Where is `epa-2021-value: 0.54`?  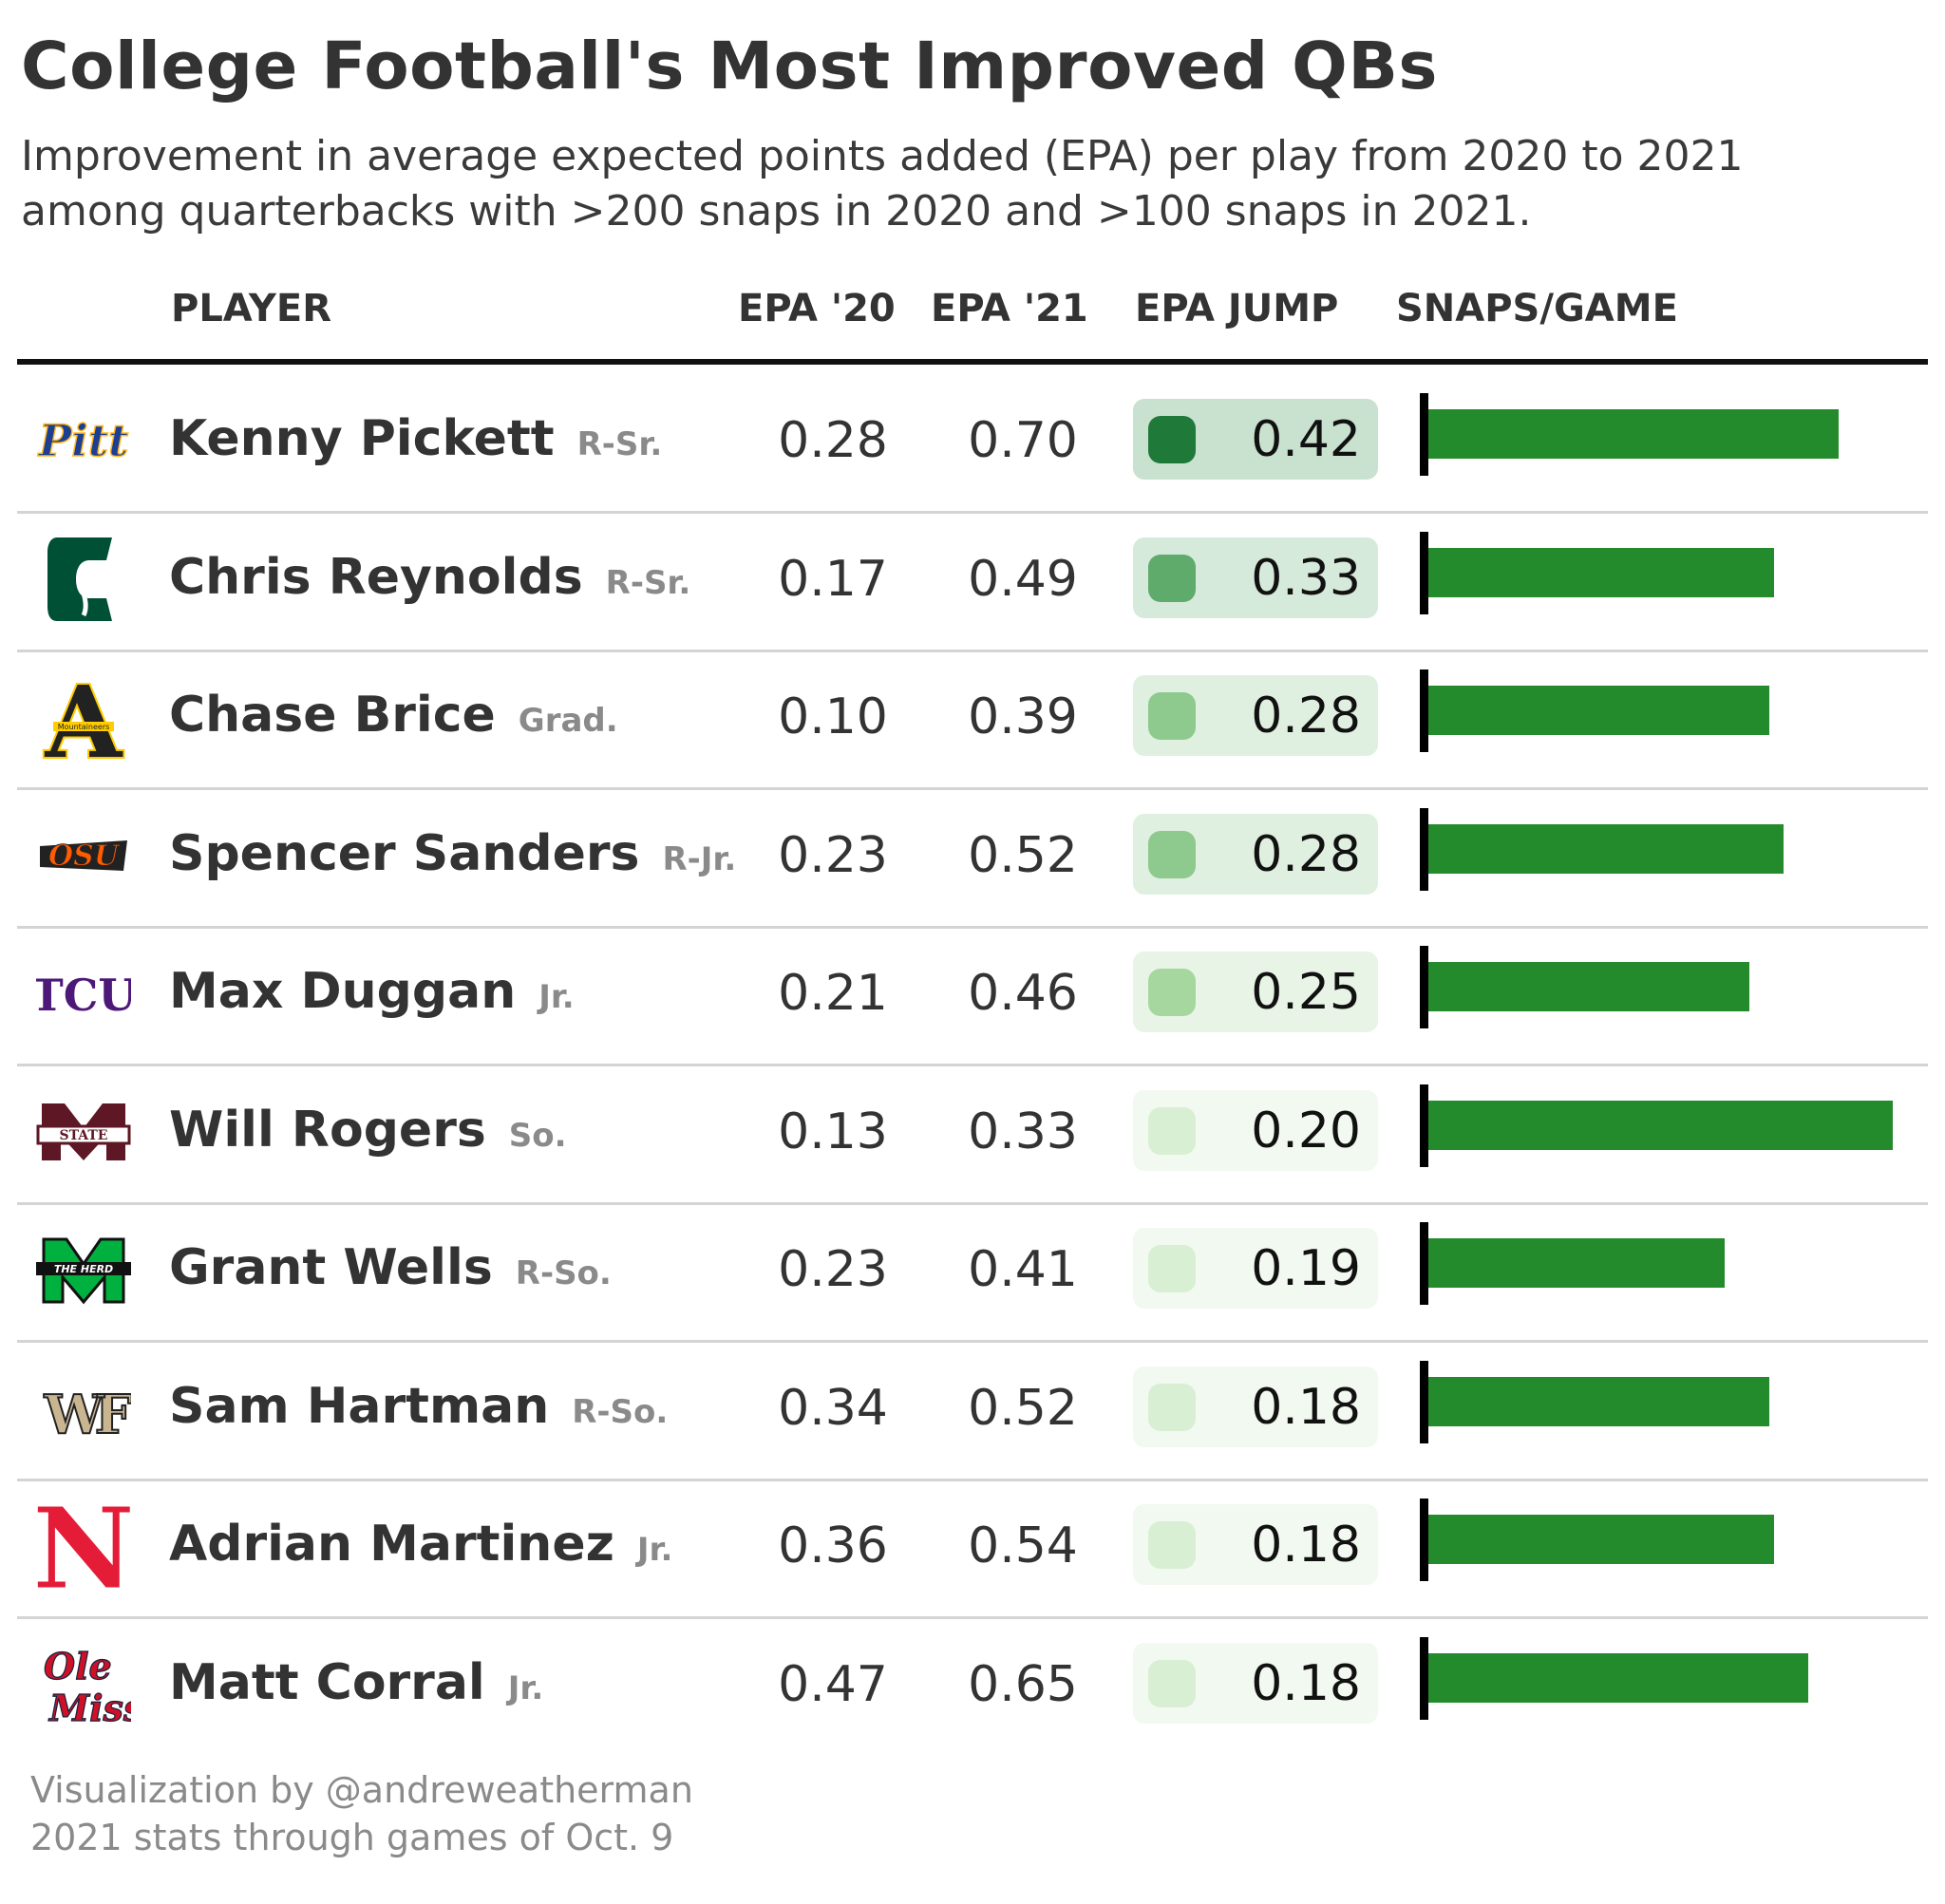
epa-2021-value: 0.54 is located at coordinates (1023, 1546).